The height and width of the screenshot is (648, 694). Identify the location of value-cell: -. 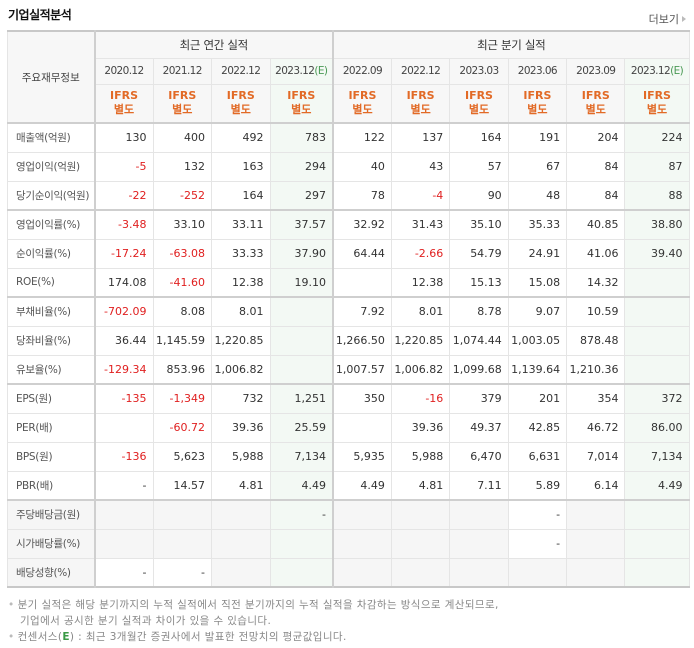
(182, 572).